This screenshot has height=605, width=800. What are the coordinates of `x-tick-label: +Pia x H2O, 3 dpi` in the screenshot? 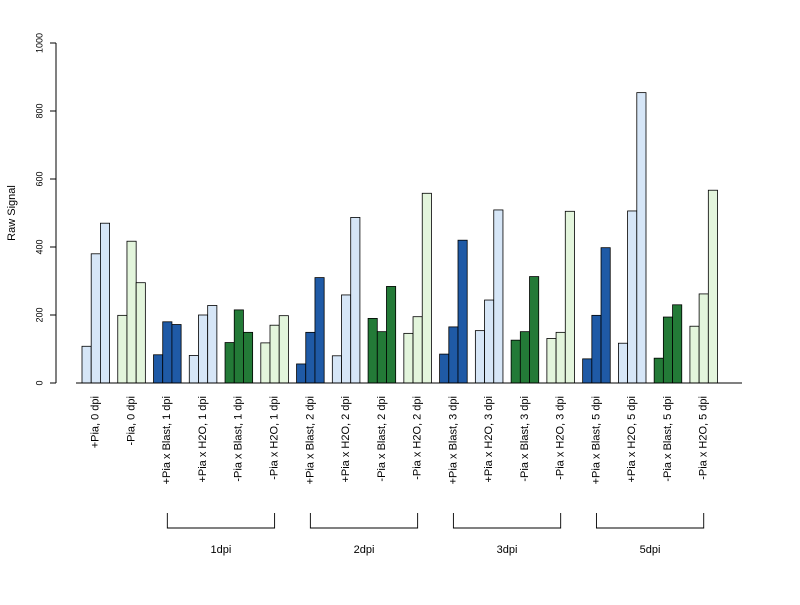 It's located at (489, 439).